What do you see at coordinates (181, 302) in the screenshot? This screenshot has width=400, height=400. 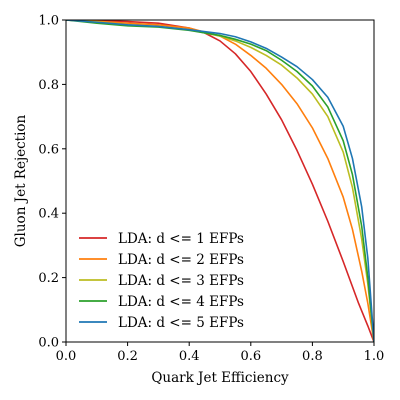 I see `legend-label-4: LDA: d <= 4 EFPs` at bounding box center [181, 302].